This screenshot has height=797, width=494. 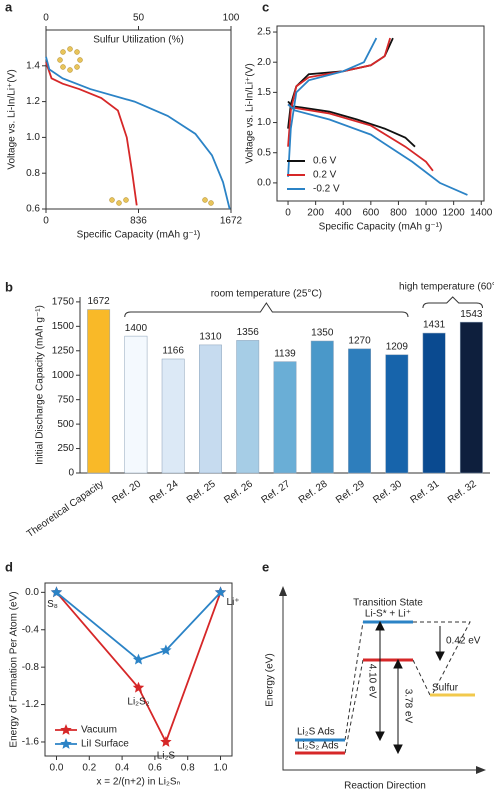 What do you see at coordinates (63, 375) in the screenshot?
I see `y-tick-label: 1000` at bounding box center [63, 375].